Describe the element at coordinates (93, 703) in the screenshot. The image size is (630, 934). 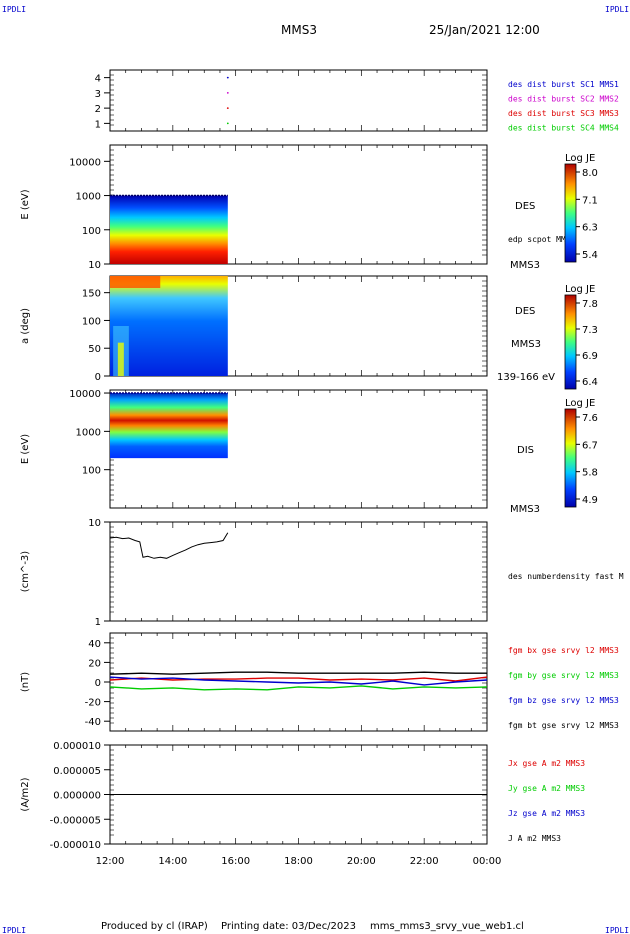
I see `fgm-y-tick-label: -20` at that location.